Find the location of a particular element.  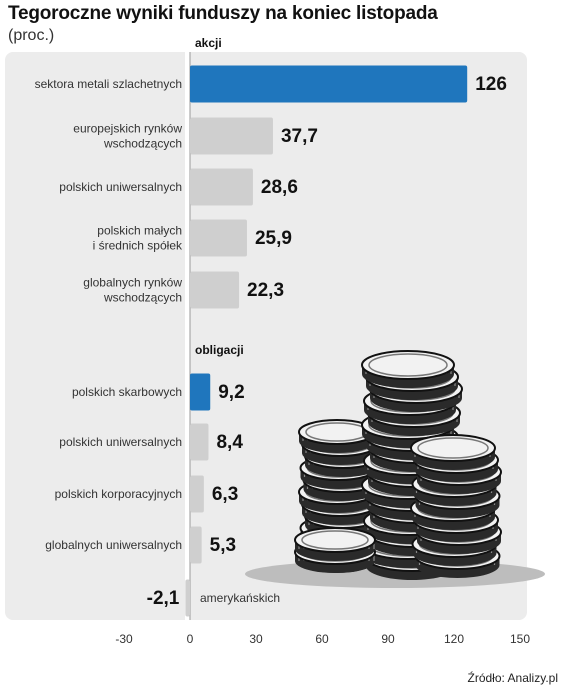

category-label: polskich małych i średnich spółek is located at coordinates (138, 238).